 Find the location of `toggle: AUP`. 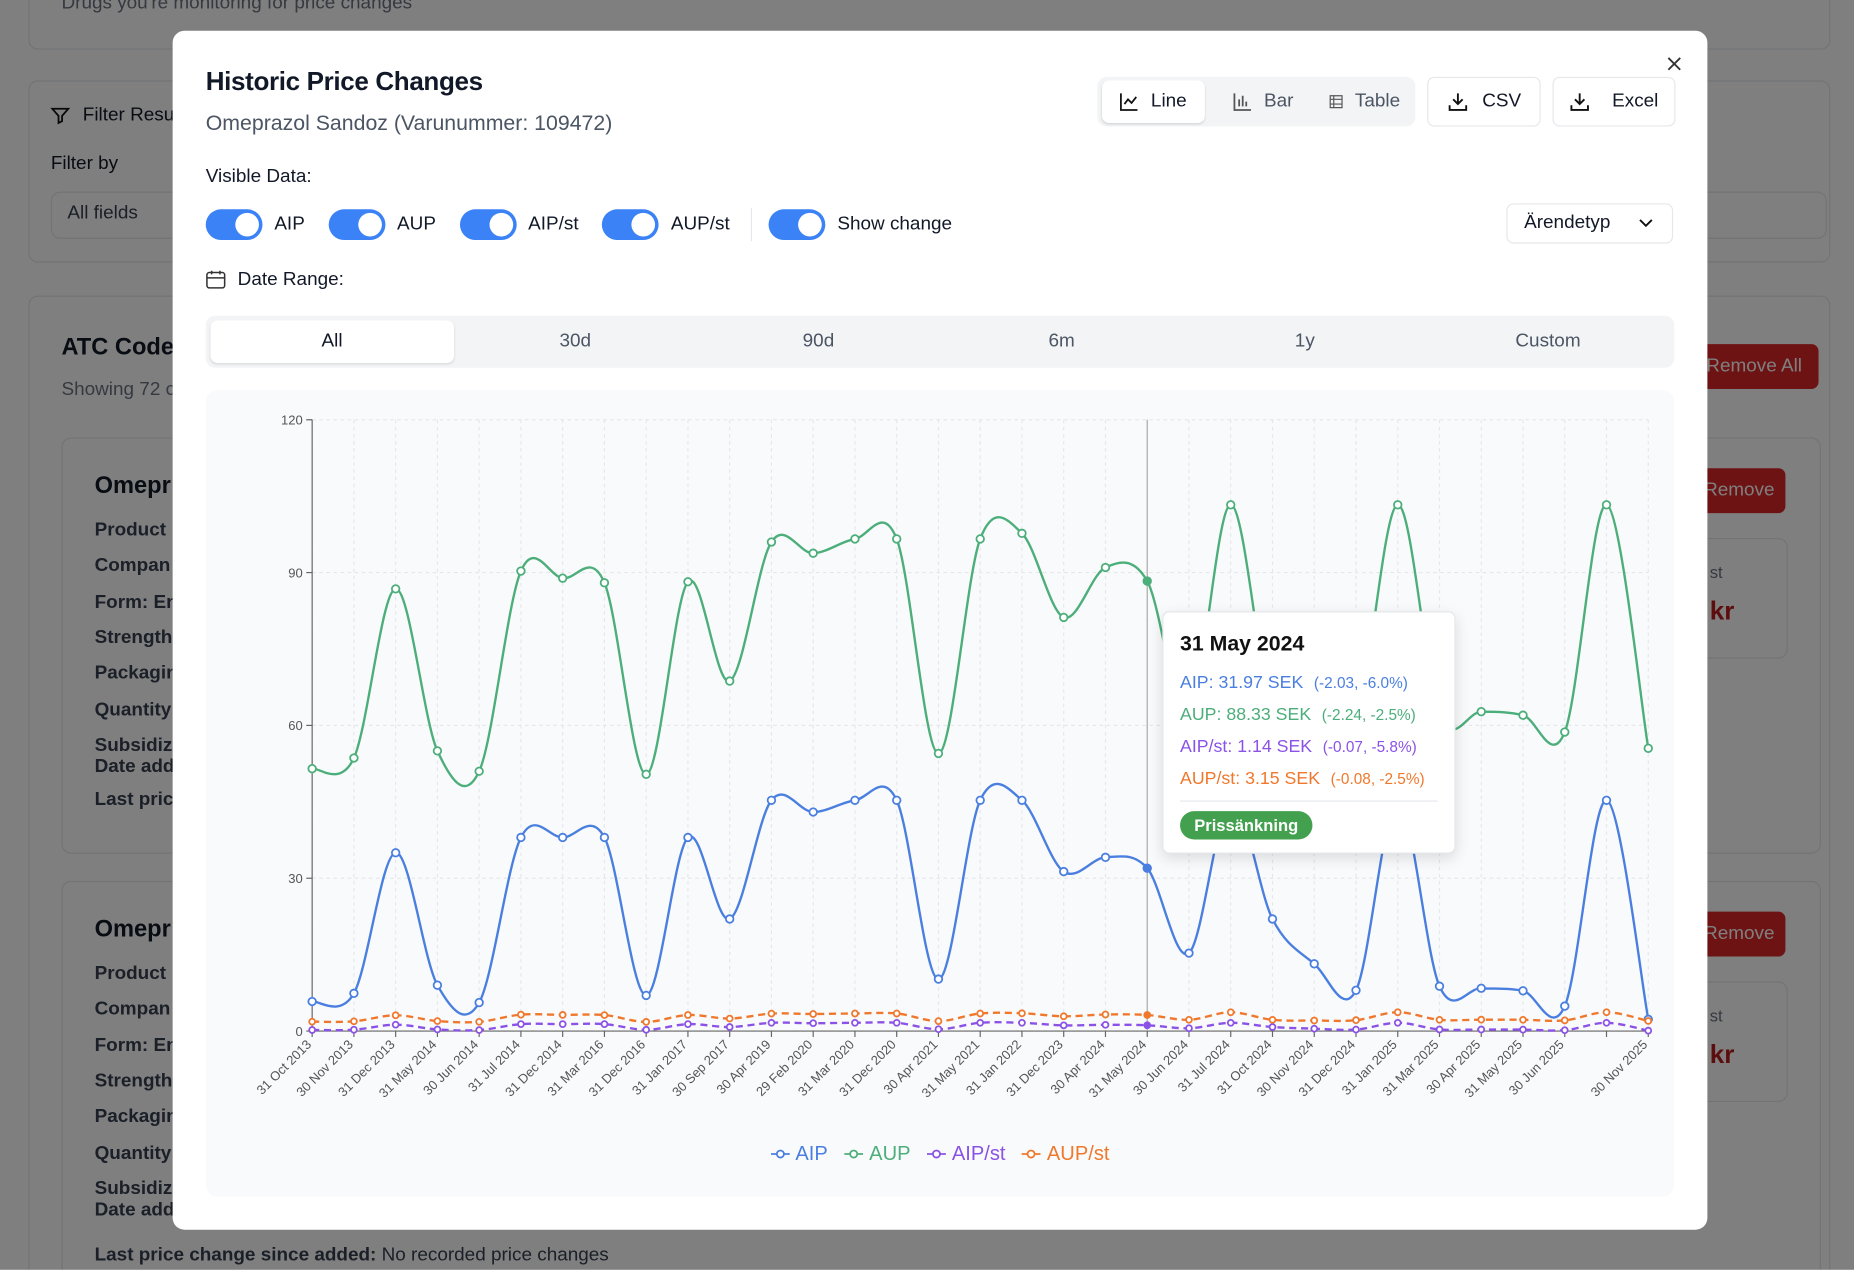

toggle: AUP is located at coordinates (382, 225).